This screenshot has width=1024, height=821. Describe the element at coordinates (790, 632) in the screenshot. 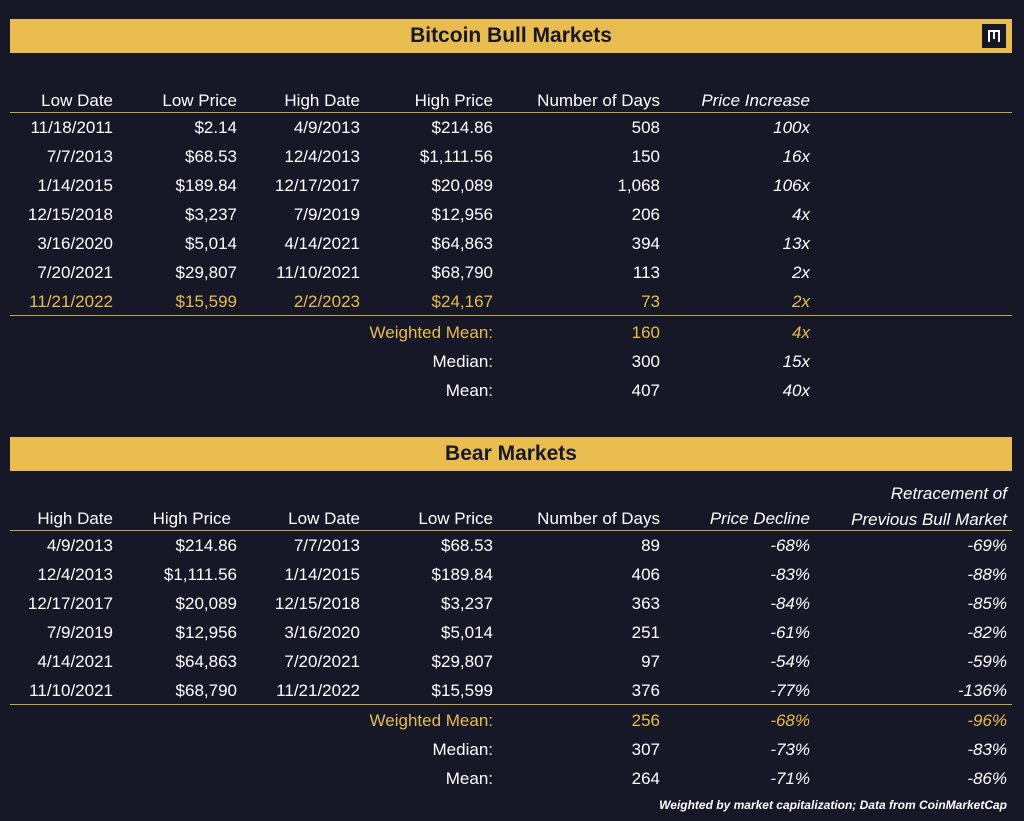

I see `bear-table-cell: -61%` at that location.